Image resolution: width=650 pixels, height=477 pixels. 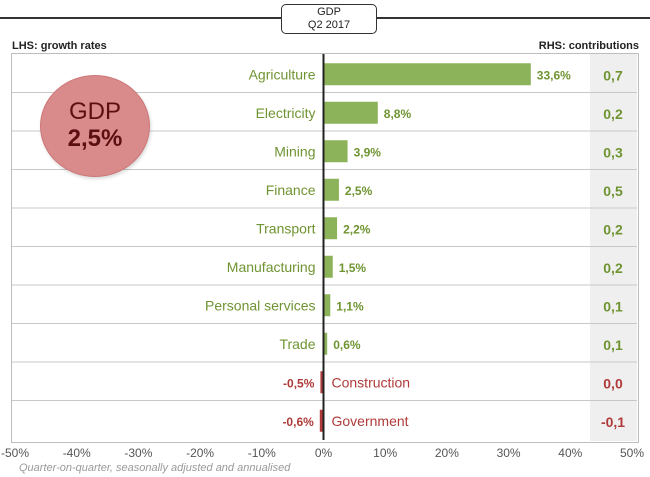 What do you see at coordinates (371, 382) in the screenshot?
I see `category-label: Construction` at bounding box center [371, 382].